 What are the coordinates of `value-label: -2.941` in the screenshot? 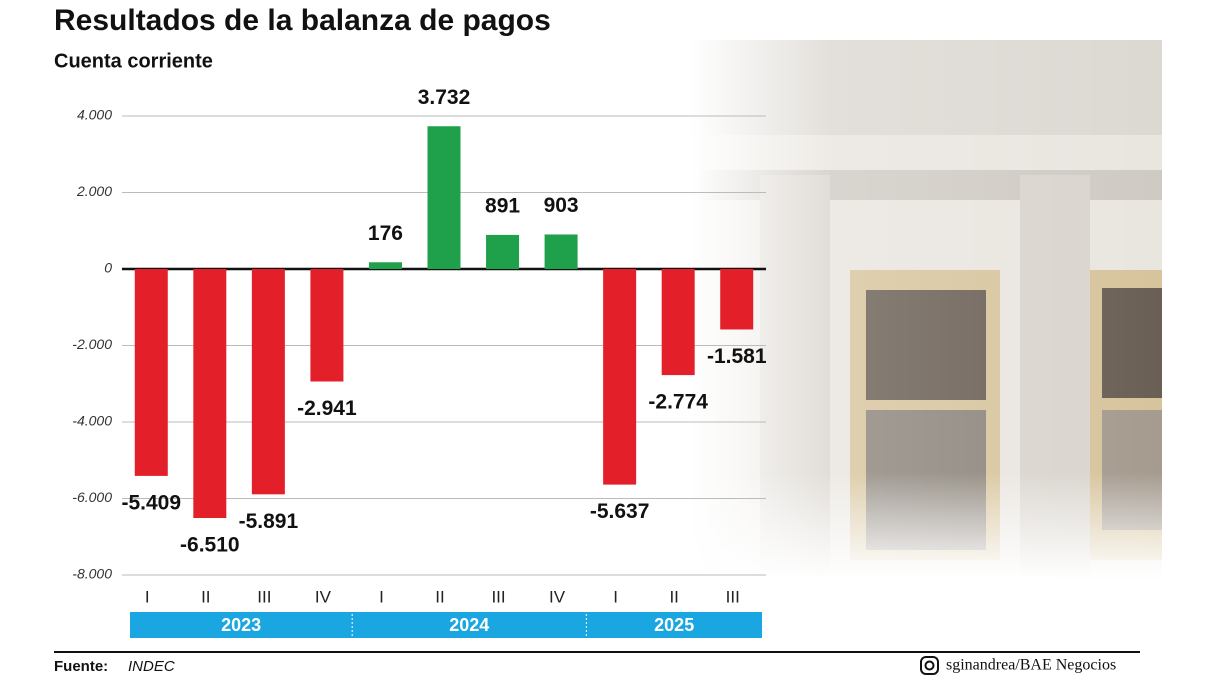 It's located at (327, 408).